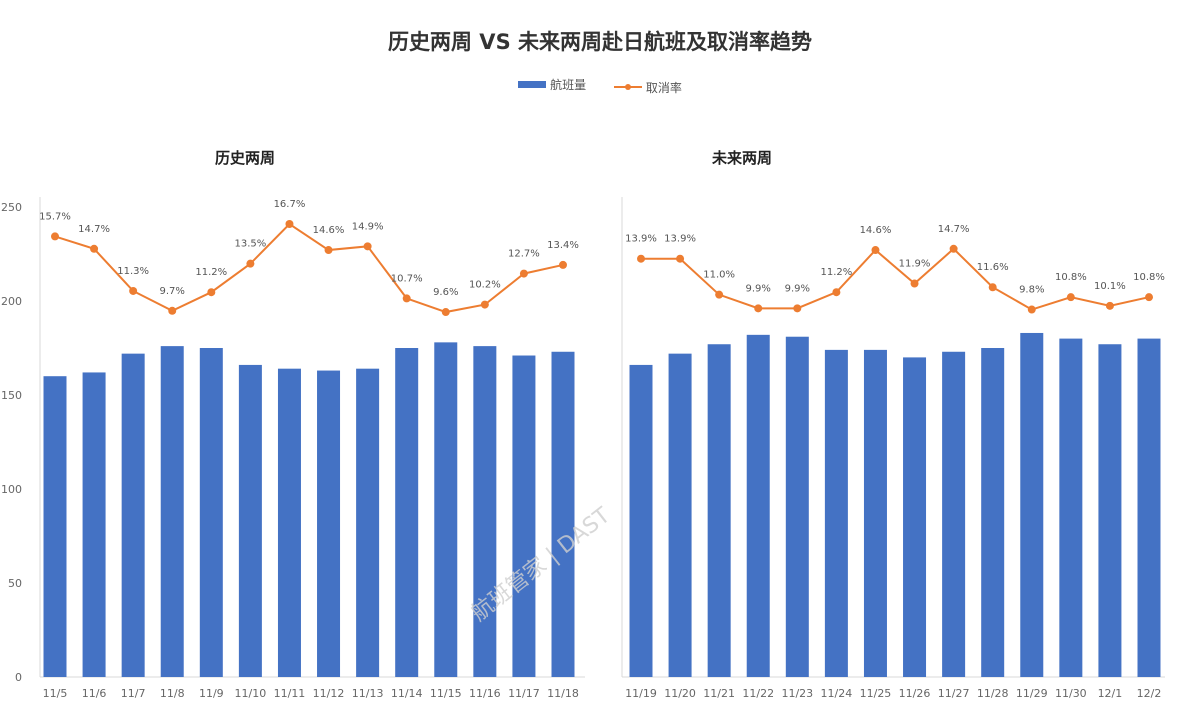 The height and width of the screenshot is (720, 1200). What do you see at coordinates (797, 693) in the screenshot?
I see `x-tick-label: 11/23` at bounding box center [797, 693].